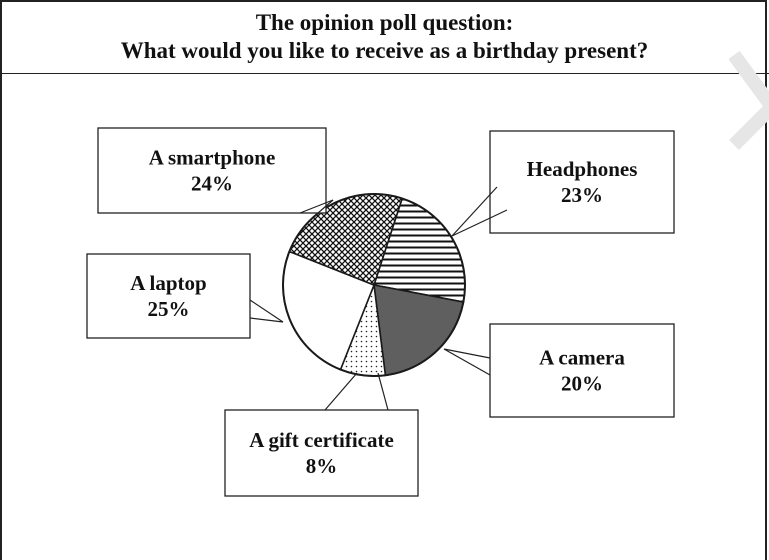 The image size is (769, 560). I want to click on slice-label-a-smartphone: A smartphone, so click(212, 158).